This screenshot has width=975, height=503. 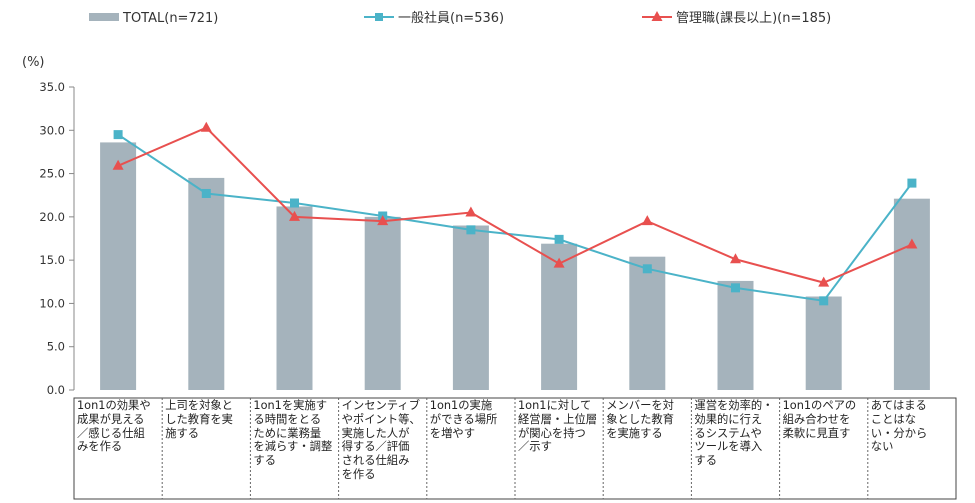 What do you see at coordinates (57, 238) in the screenshot?
I see `y-axis: 0.0 5.0 10.0 15.0 20.0 25.0 30.0 35.0` at bounding box center [57, 238].